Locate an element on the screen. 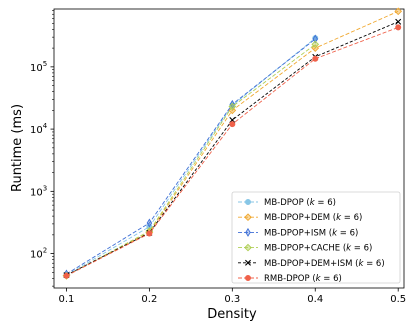 Image resolution: width=409 pixels, height=323 pixels. legend-entry: MB-DPOP+DEM+ISM (k = 6) is located at coordinates (311, 264).